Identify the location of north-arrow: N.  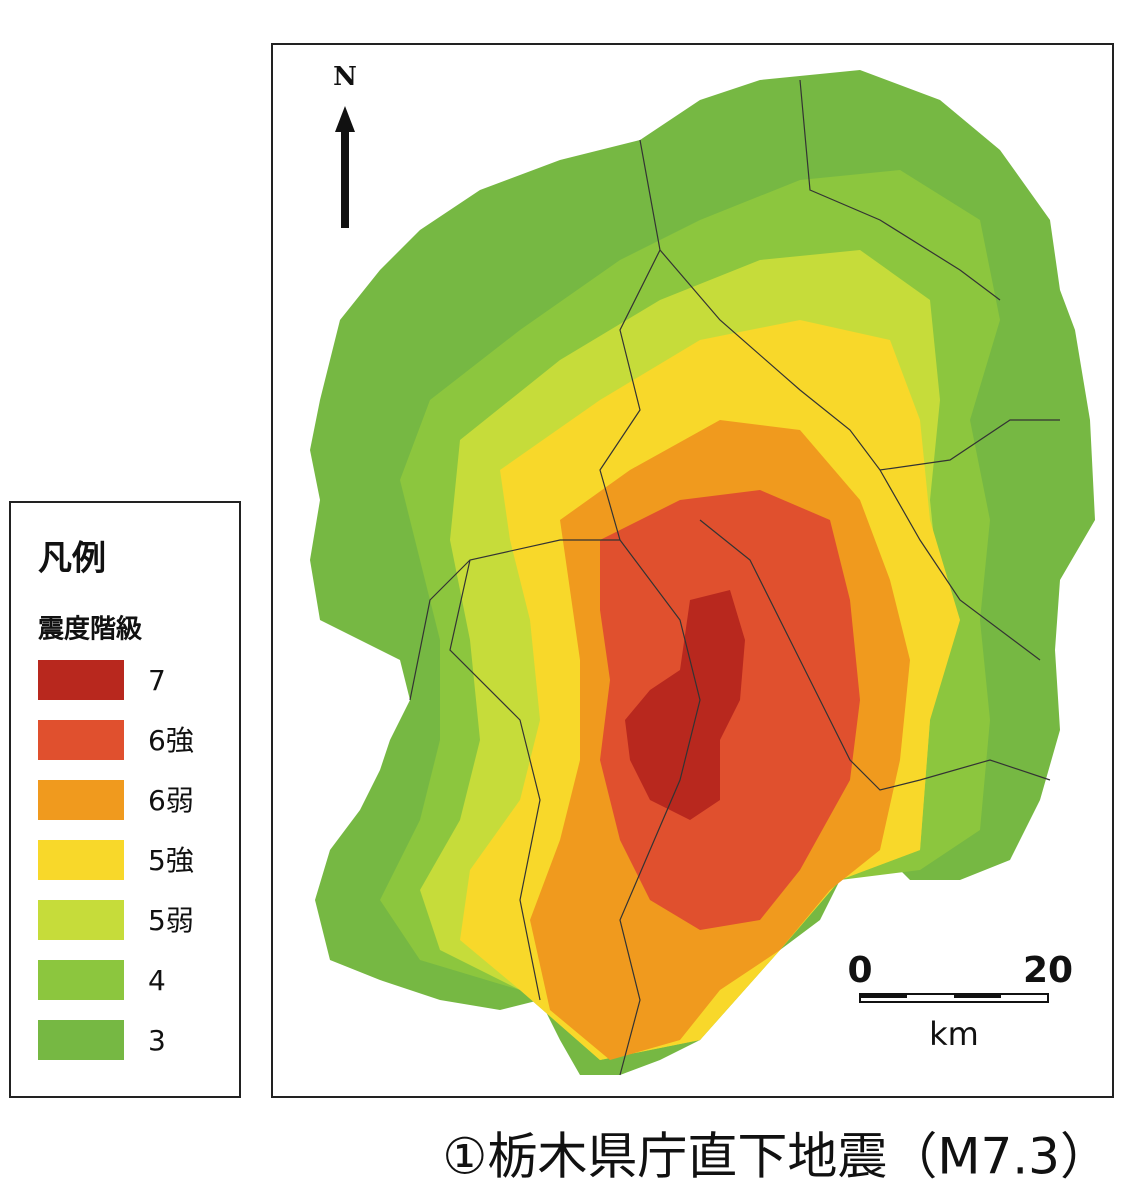
(345, 145).